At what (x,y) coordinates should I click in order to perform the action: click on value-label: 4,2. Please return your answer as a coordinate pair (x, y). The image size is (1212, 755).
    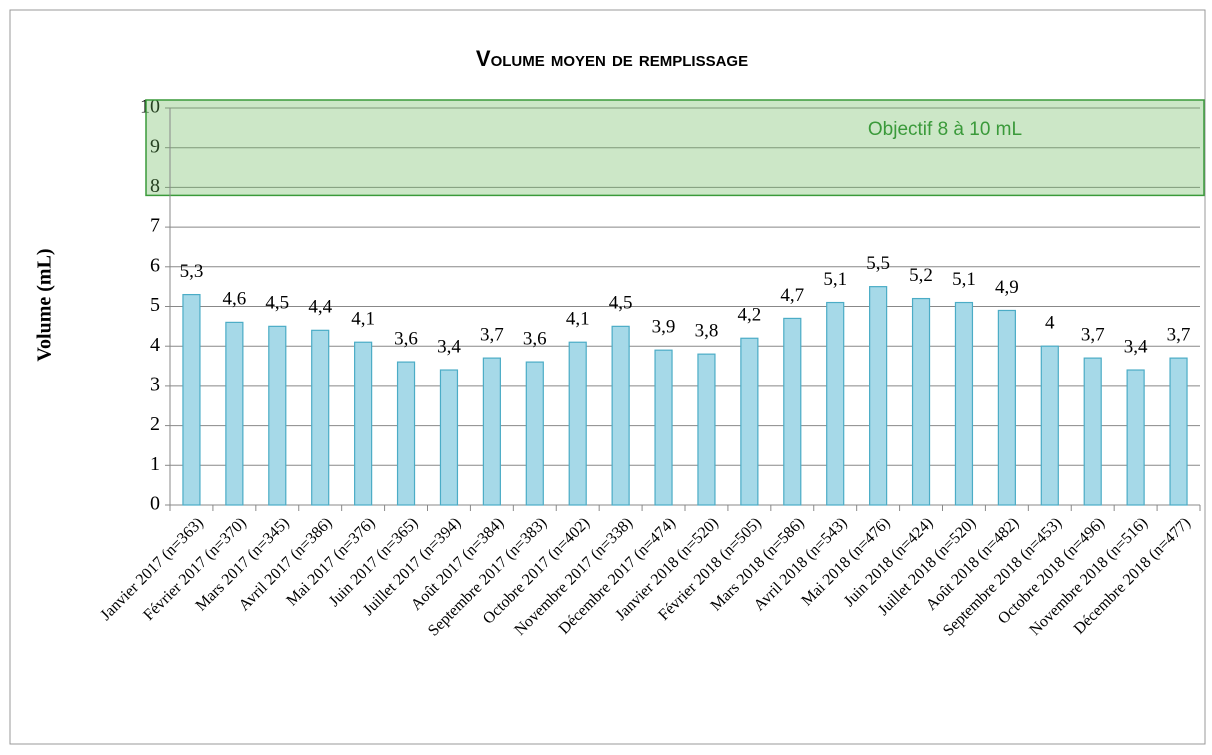
    Looking at the image, I should click on (750, 315).